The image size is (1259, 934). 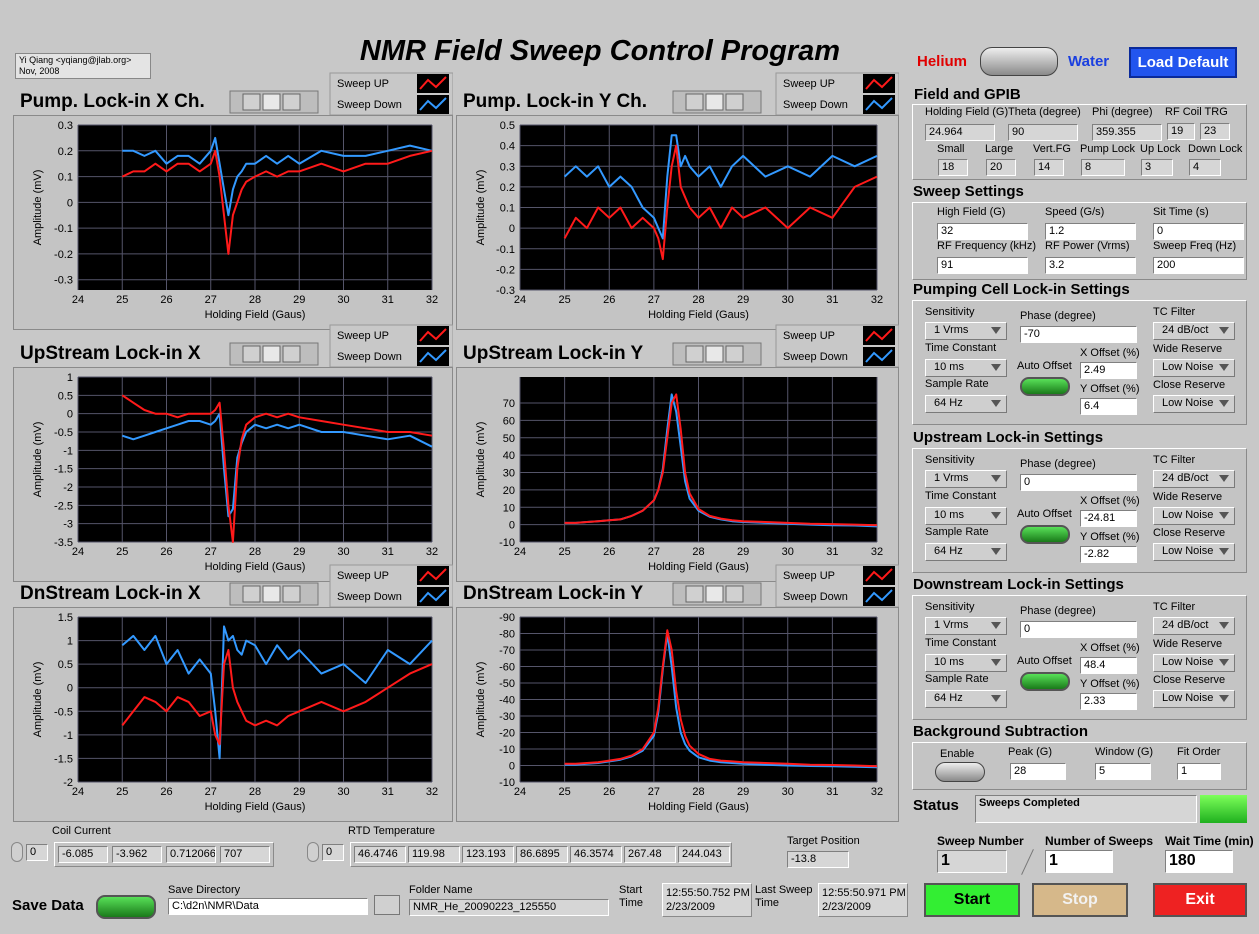 What do you see at coordinates (509, 907) in the screenshot?
I see `folder-name: NMR_He_20090223_125550` at bounding box center [509, 907].